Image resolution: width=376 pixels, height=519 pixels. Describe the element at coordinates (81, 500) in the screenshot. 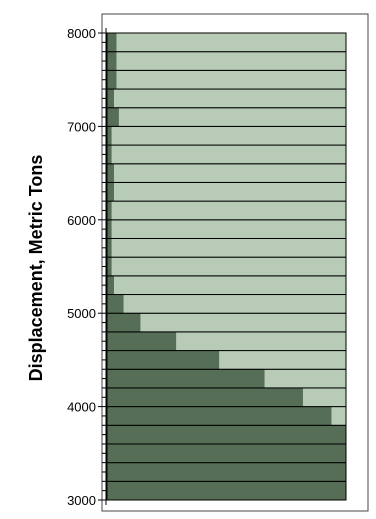

I see `y-tick-label-3000: 3000` at that location.